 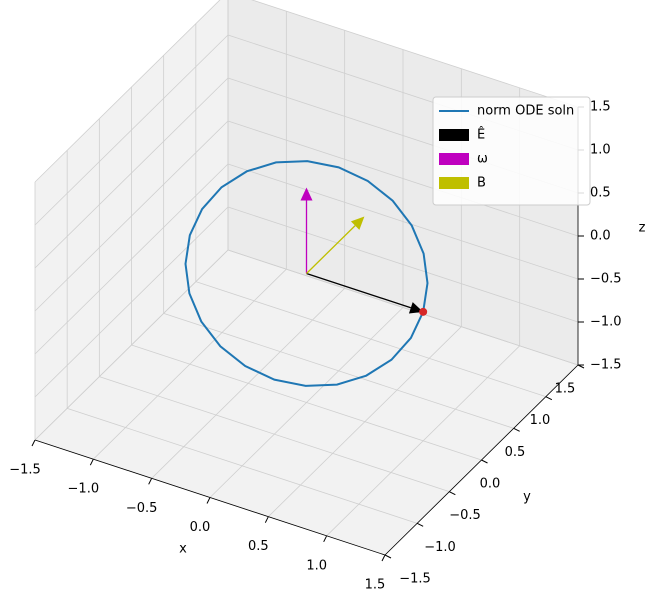 I want to click on y-tick-label: 1.0, so click(x=540, y=420).